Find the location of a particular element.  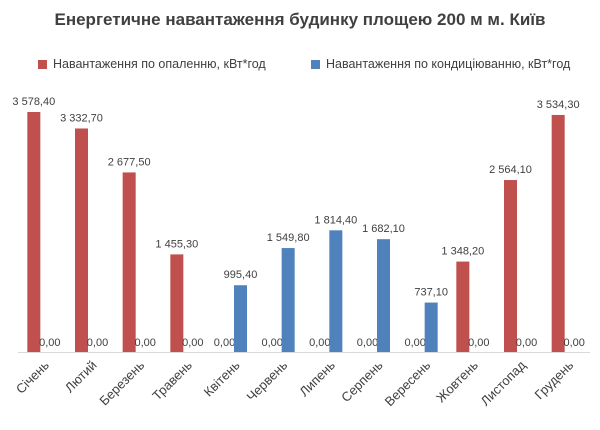

data-label-cooling-3: 0,00 is located at coordinates (144, 343).